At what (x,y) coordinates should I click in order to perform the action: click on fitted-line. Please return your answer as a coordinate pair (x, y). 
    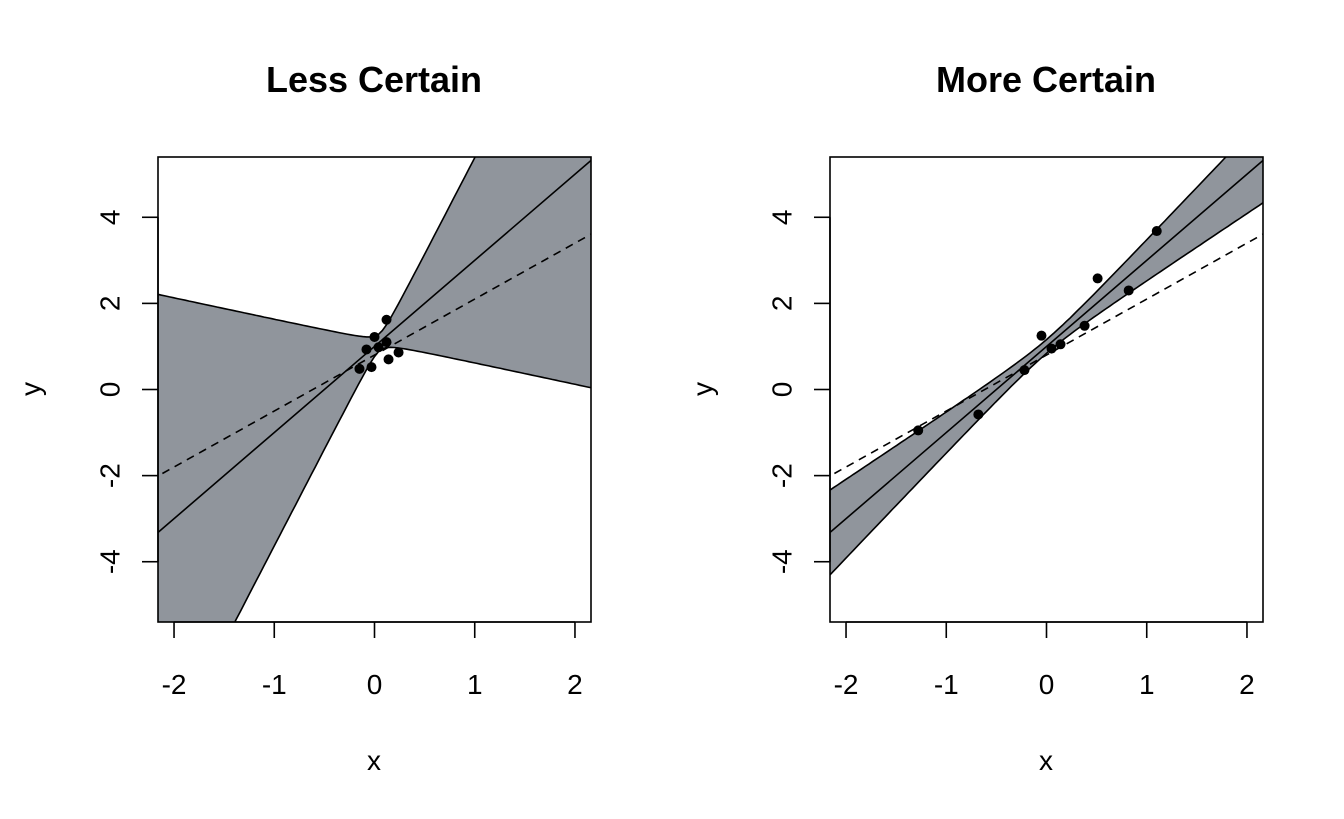
    Looking at the image, I should click on (1046, 346).